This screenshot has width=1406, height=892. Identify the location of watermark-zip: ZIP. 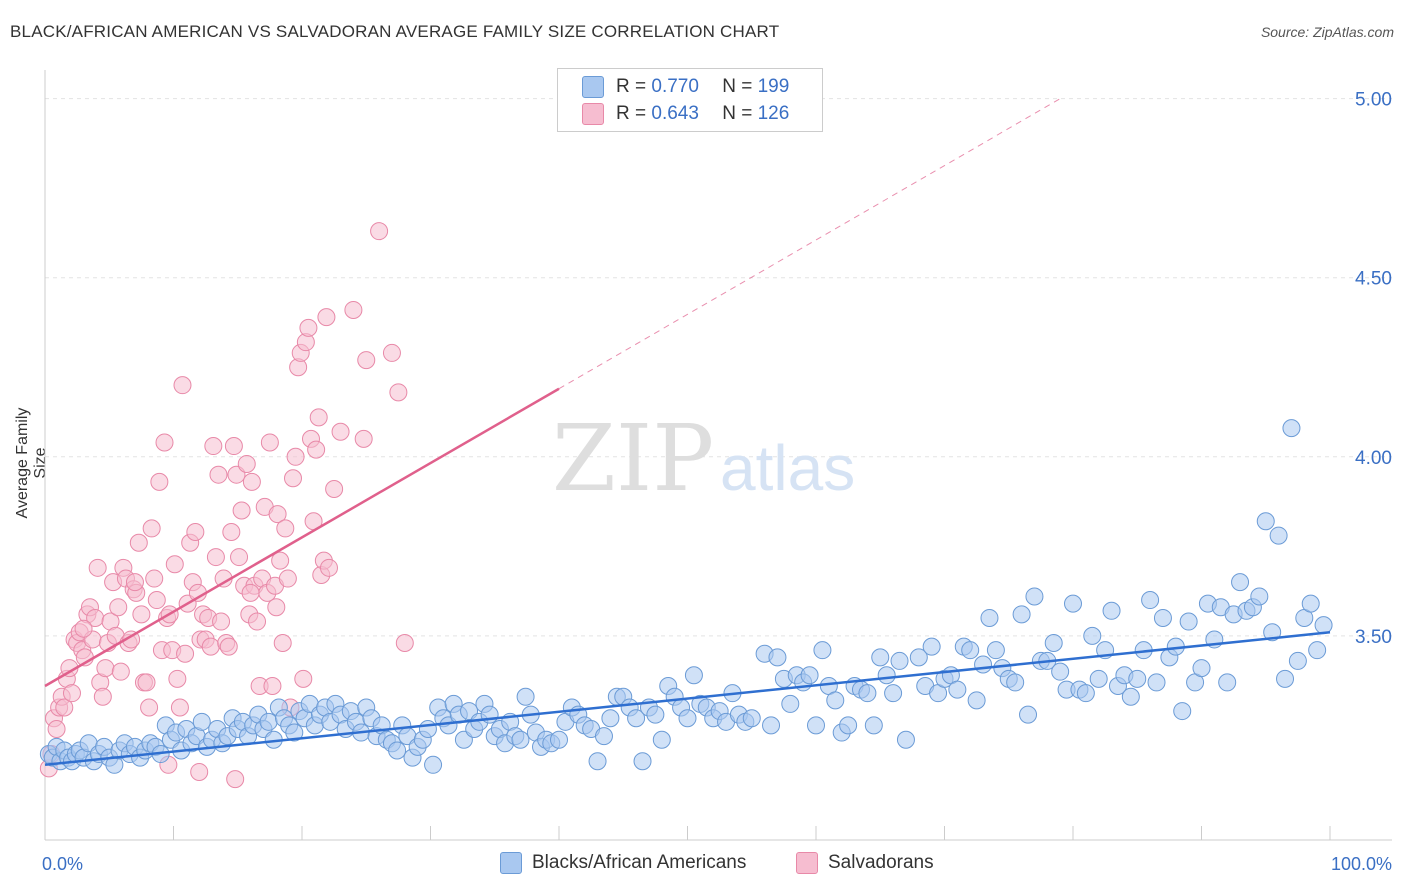
(633, 458).